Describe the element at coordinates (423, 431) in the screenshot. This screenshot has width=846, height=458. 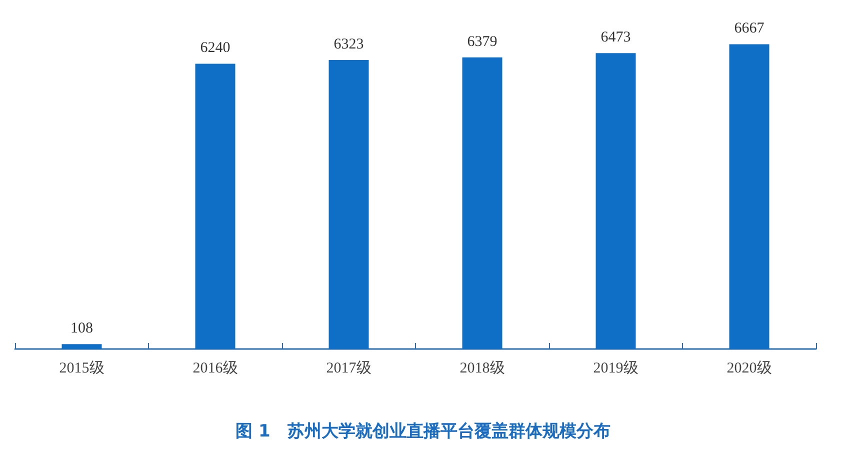
I see `text: 图 1 苏州大学就创业直播平台覆盖群体规模分布` at that location.